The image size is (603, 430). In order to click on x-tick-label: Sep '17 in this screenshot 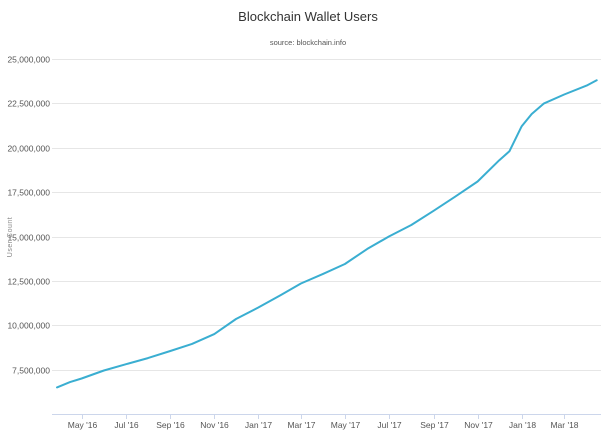, I will do `click(434, 425)`.